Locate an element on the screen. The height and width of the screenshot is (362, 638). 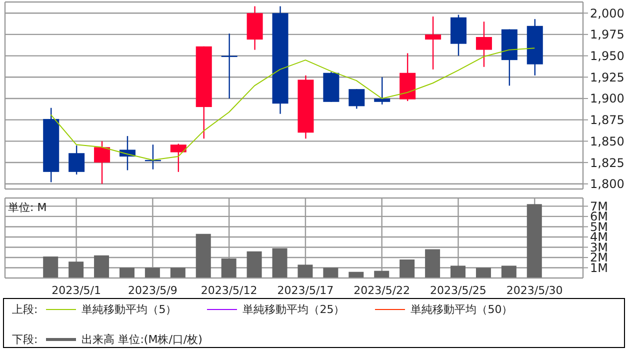
x-tick-label: 2023/5/17 is located at coordinates (305, 290).